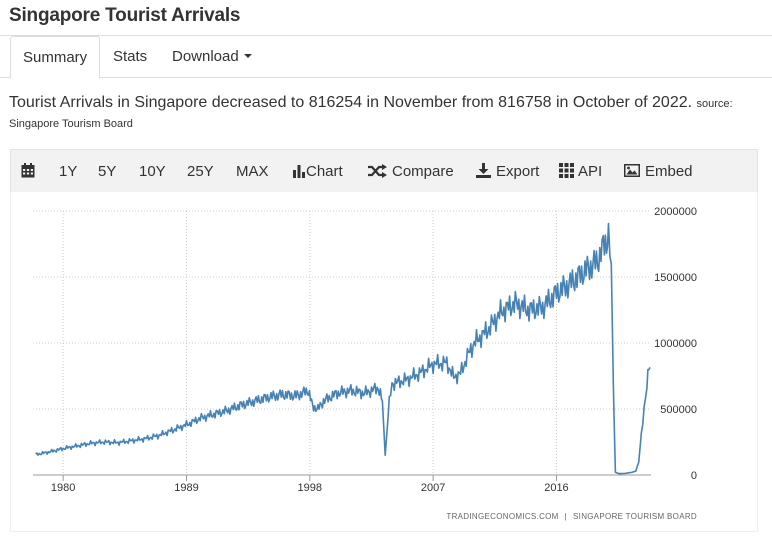  Describe the element at coordinates (324, 171) in the screenshot. I see `chart-button-label: Chart` at that location.